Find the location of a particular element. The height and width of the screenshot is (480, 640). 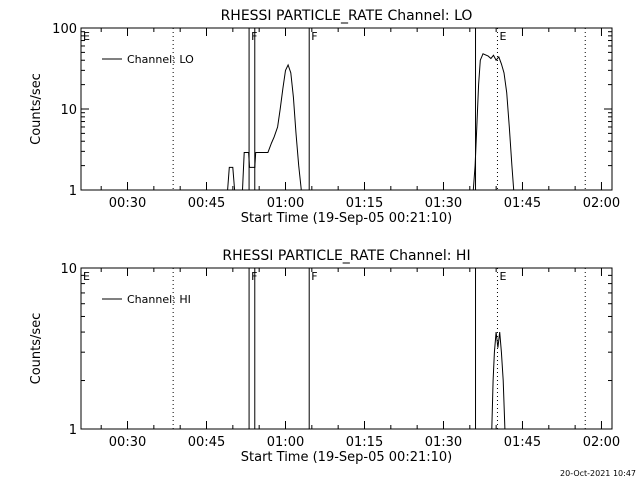

chart-title: RHESSI PARTICLE_RATE Channel: HI is located at coordinates (346, 256).